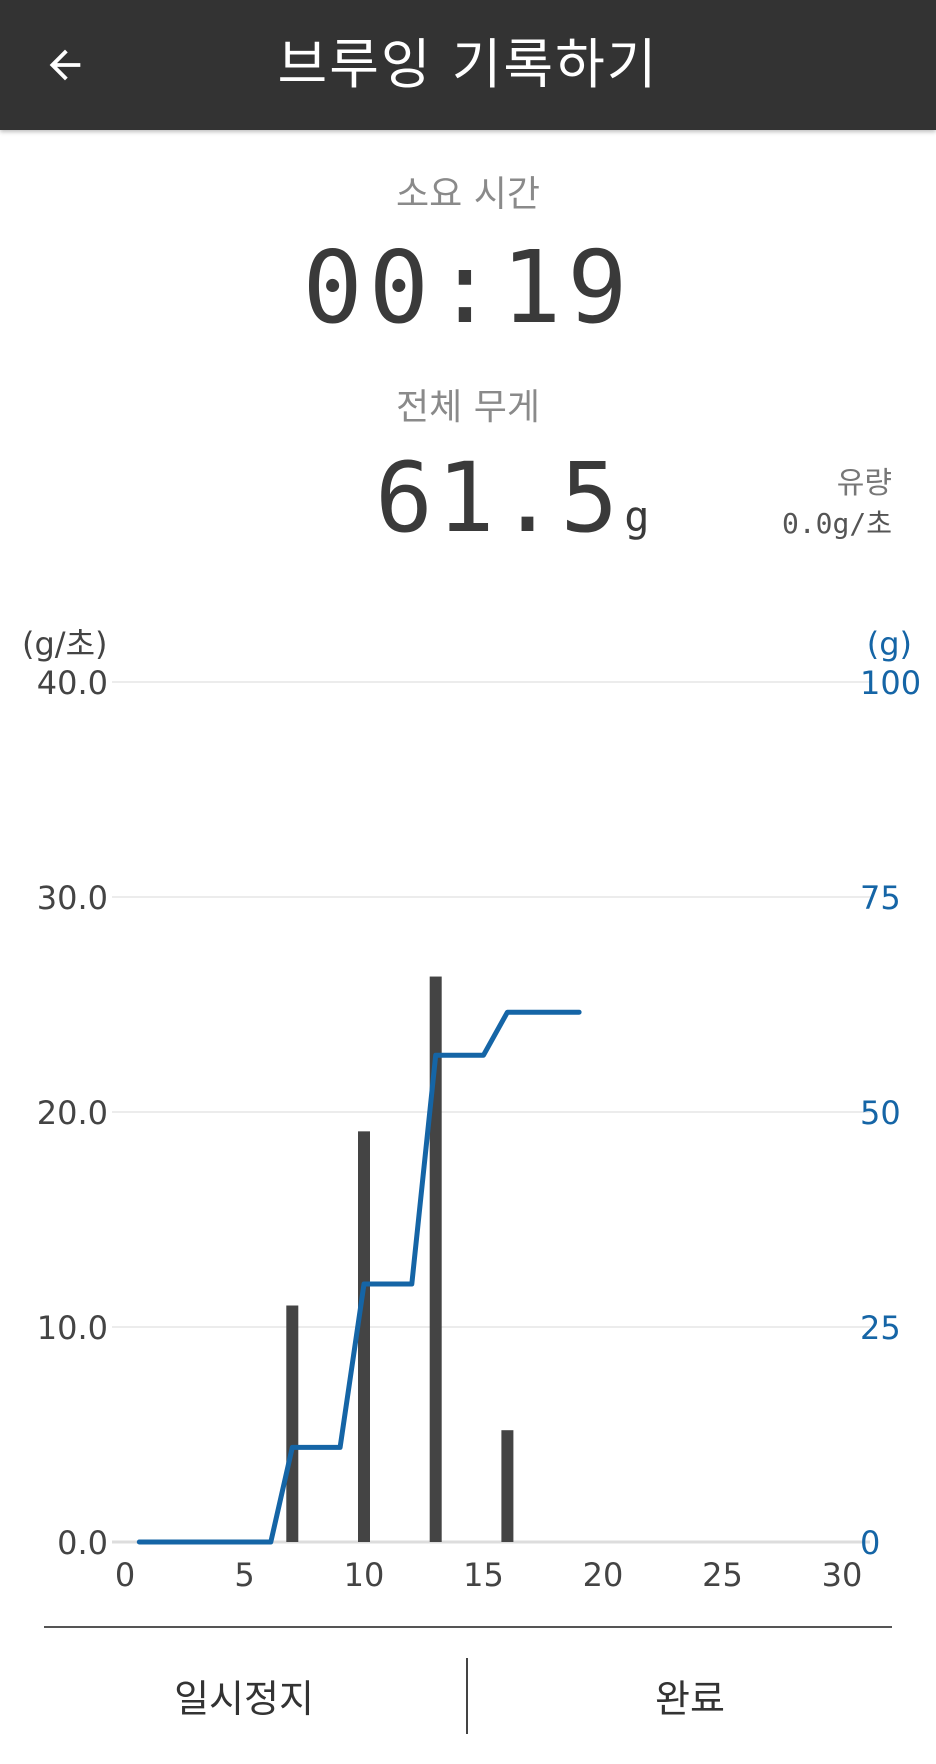 The height and width of the screenshot is (1764, 936). Describe the element at coordinates (468, 287) in the screenshot. I see `elapsed-time-value: 00:19` at that location.